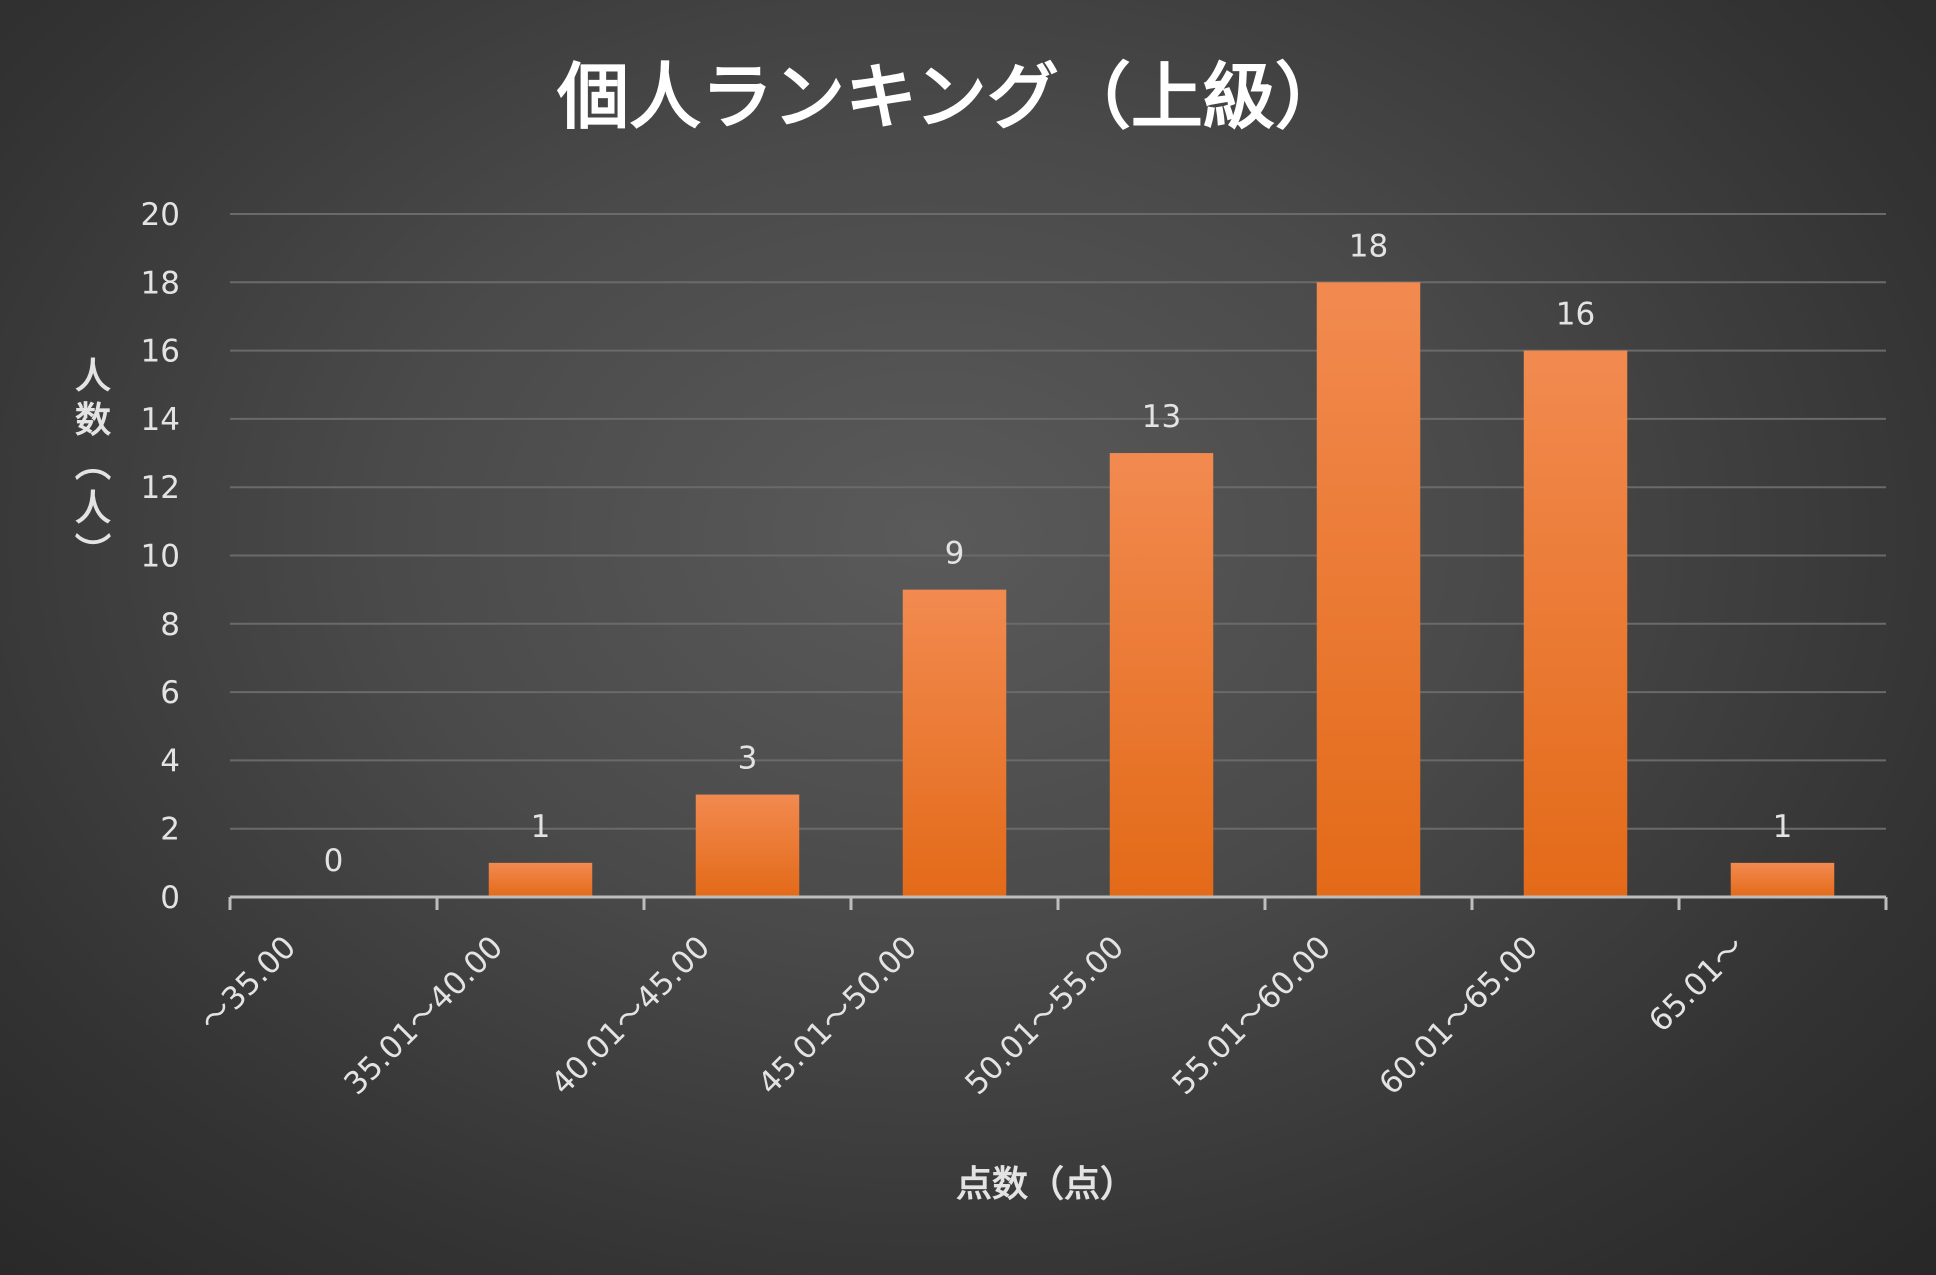  Describe the element at coordinates (1575, 315) in the screenshot. I see `data-label: 16` at that location.